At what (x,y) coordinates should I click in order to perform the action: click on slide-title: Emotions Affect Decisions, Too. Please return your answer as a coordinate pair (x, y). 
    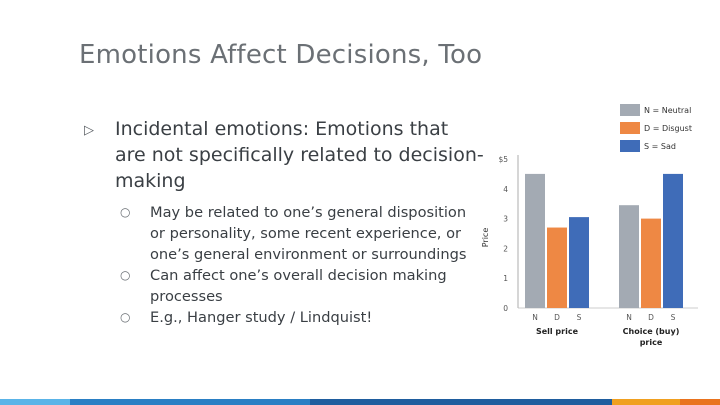
    Looking at the image, I should click on (281, 55).